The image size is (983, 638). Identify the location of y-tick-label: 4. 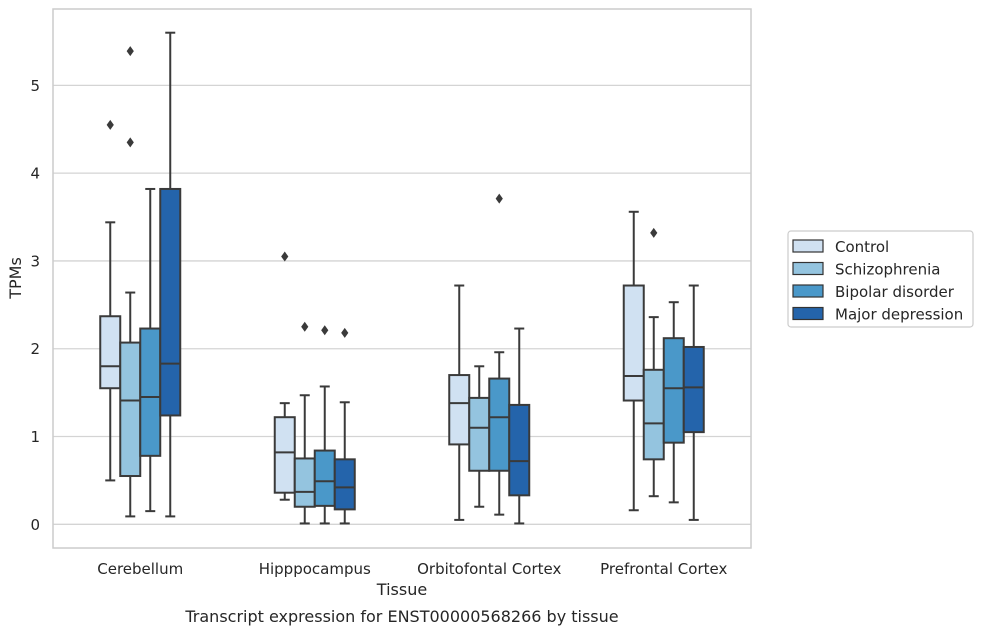
(35, 174).